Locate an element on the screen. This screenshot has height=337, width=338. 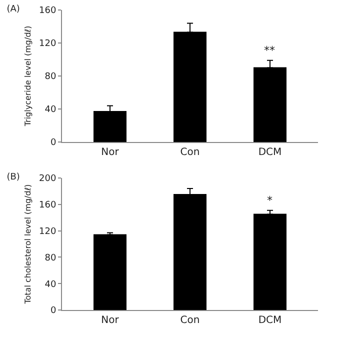
annotation: ** is located at coordinates (270, 50).